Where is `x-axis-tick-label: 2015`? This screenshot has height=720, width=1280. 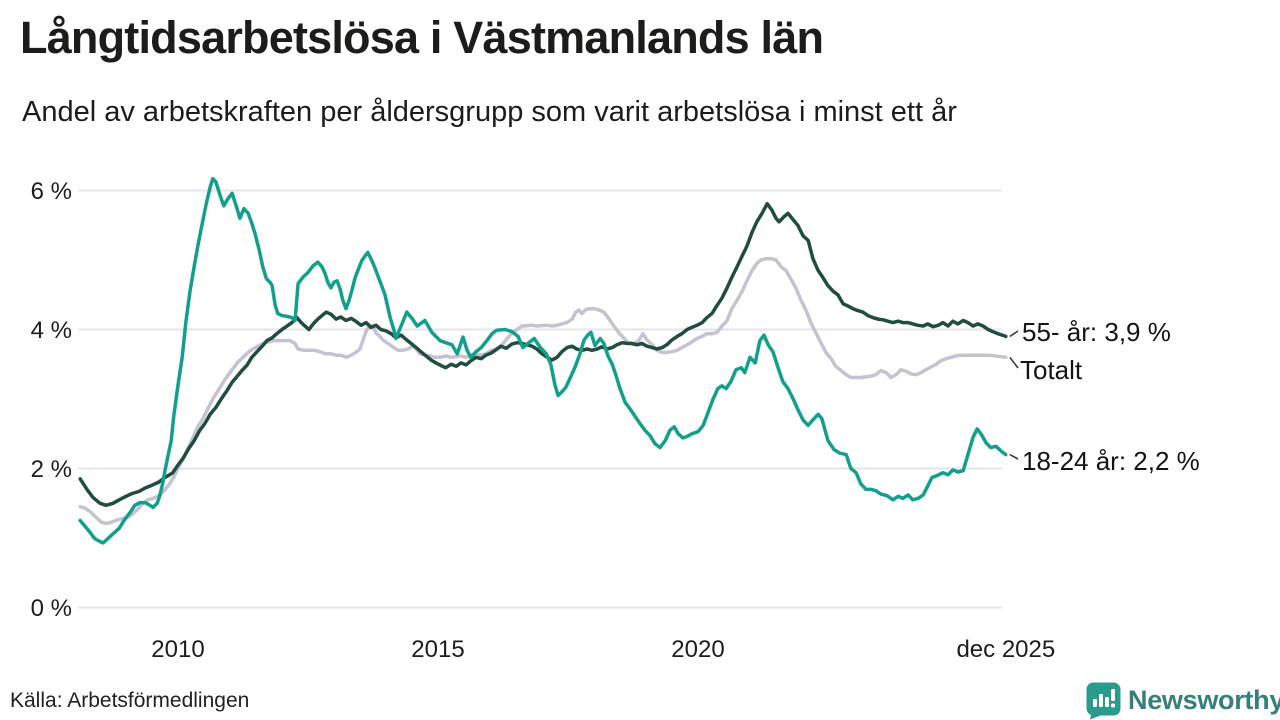 x-axis-tick-label: 2015 is located at coordinates (437, 649).